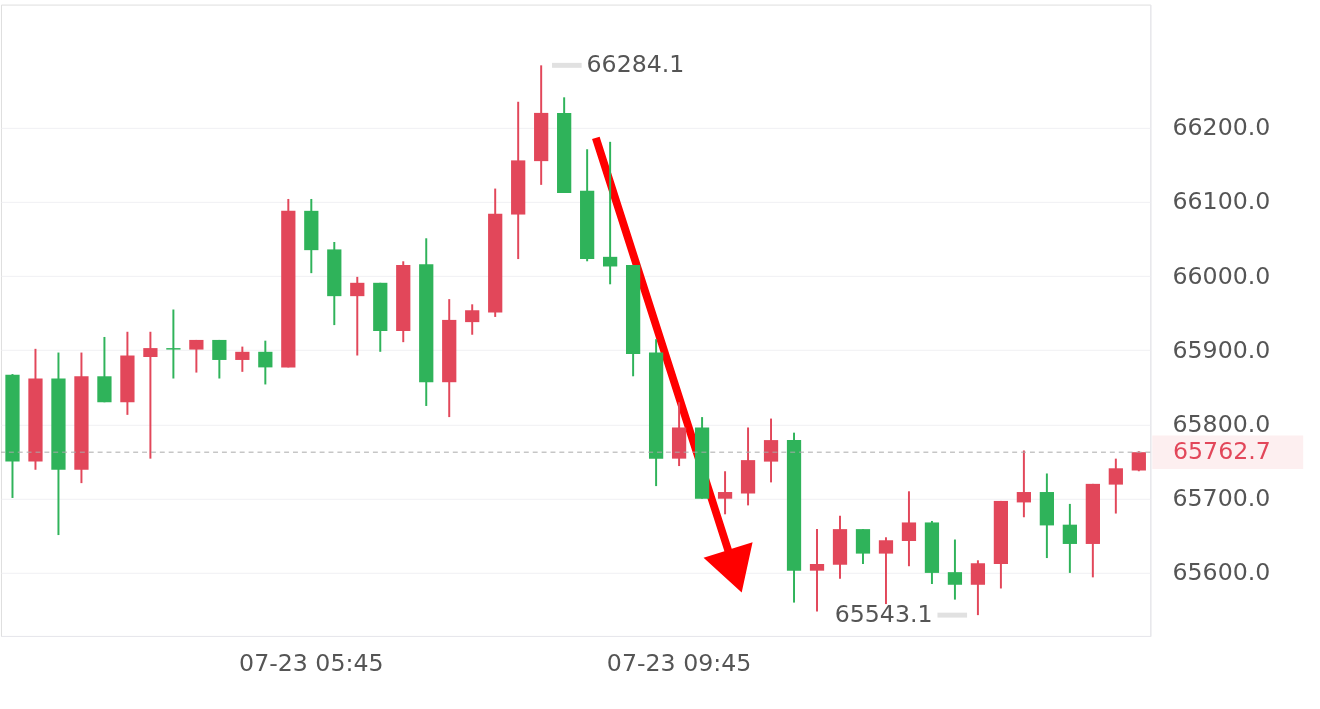  What do you see at coordinates (679, 662) in the screenshot?
I see `x-tick-label: 07-23 09:45` at bounding box center [679, 662].